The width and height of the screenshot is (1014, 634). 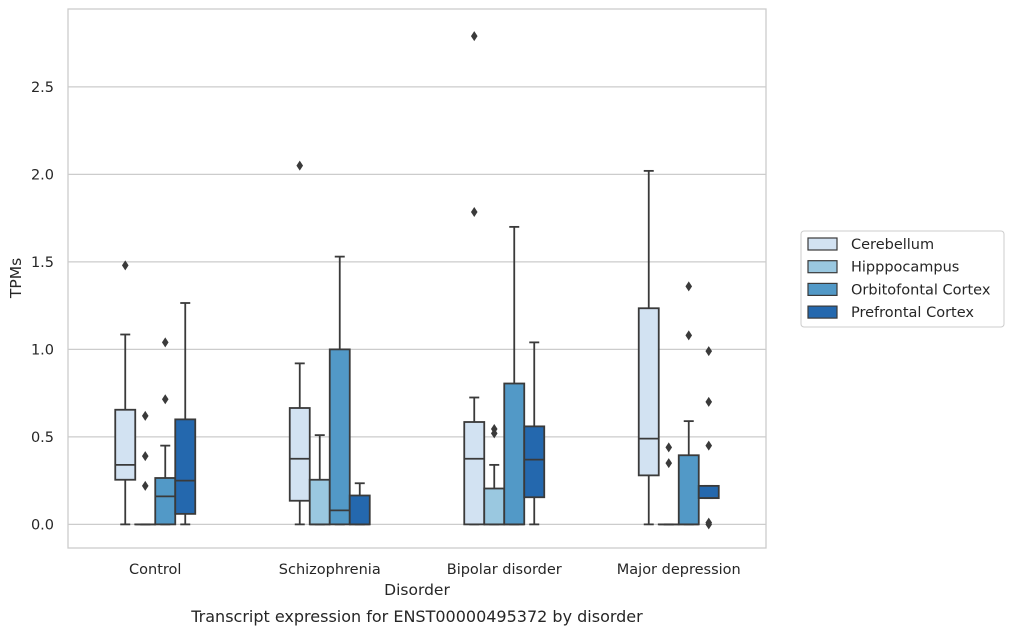 What do you see at coordinates (504, 570) in the screenshot?
I see `x-tick-label: Bipolar disorder` at bounding box center [504, 570].